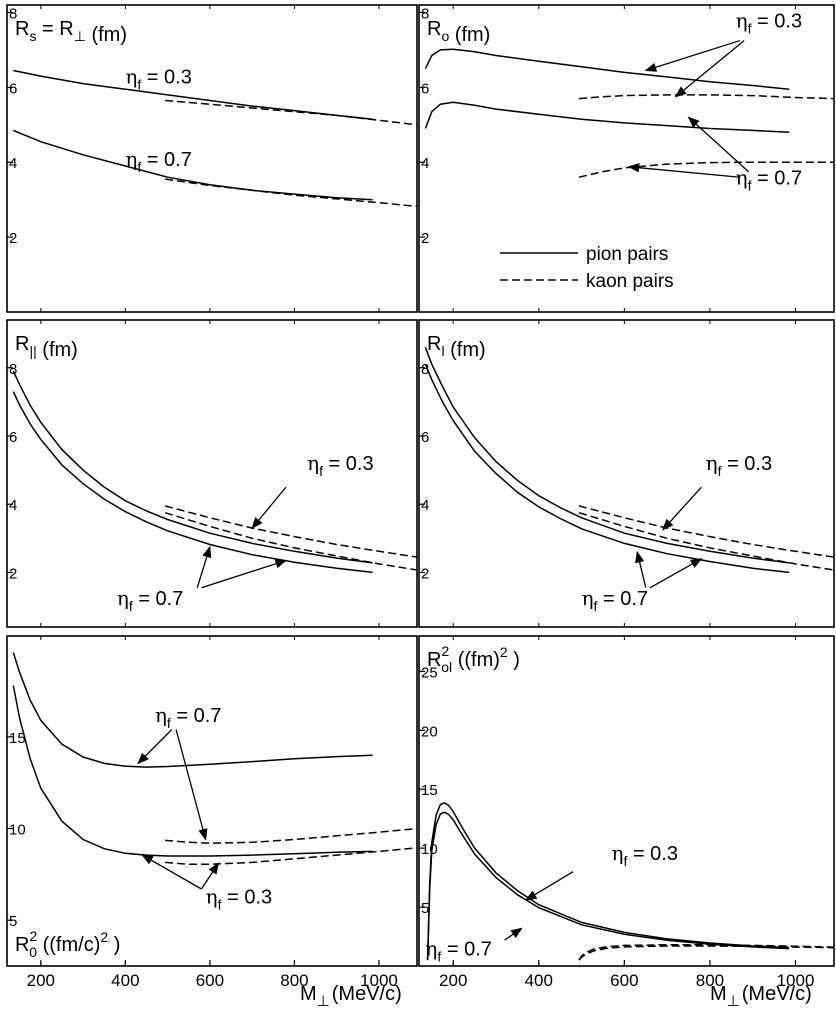  I want to click on y-tick-label: 15, so click(17, 738).